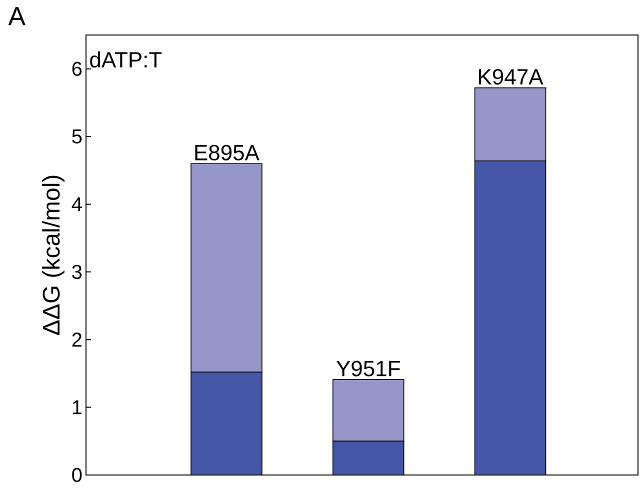 This screenshot has height=489, width=643. I want to click on y-axis-title: ΔΔG (kcal/mol), so click(53, 255).